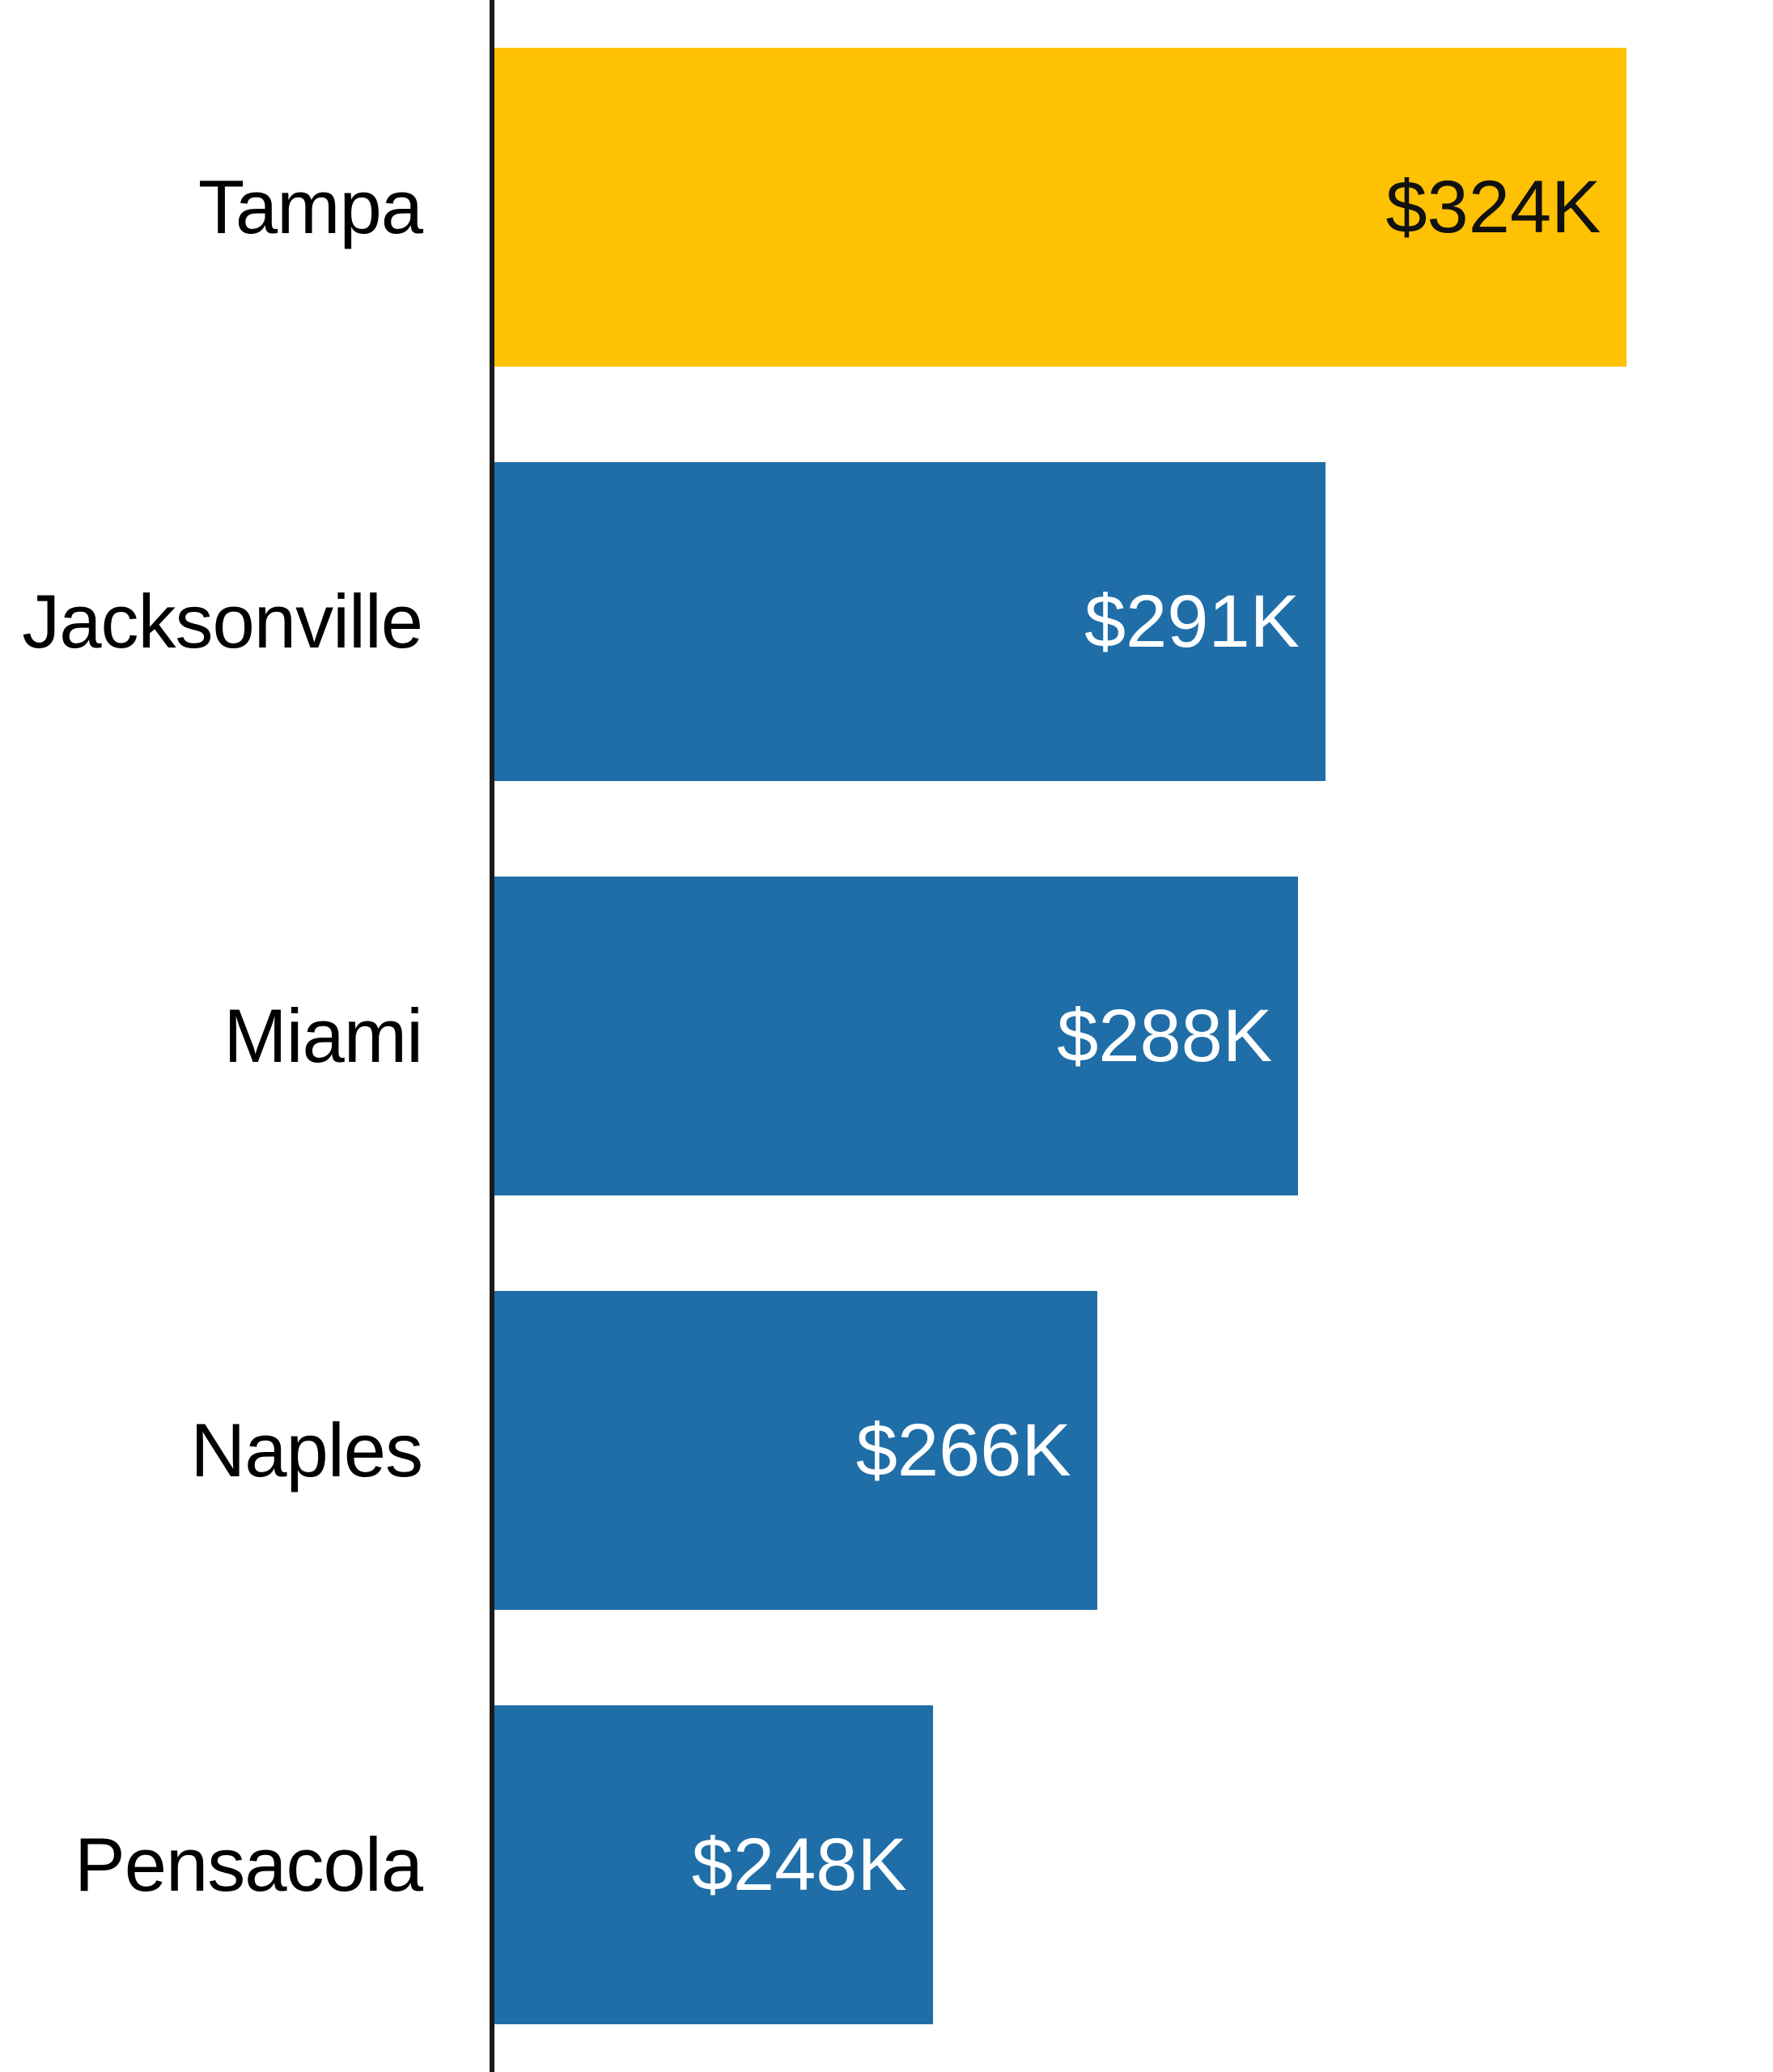 The width and height of the screenshot is (1773, 2072). Describe the element at coordinates (249, 1864) in the screenshot. I see `category-label: Pensacola` at that location.